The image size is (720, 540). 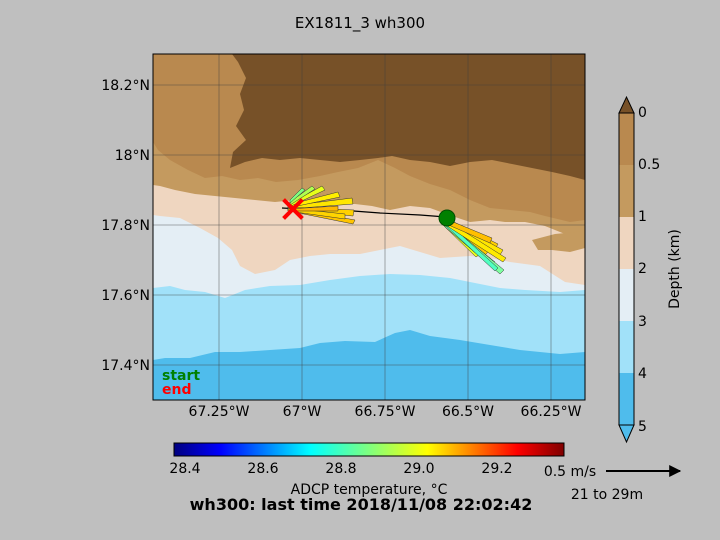 What do you see at coordinates (361, 504) in the screenshot?
I see `footer-last-time: wh300: last time 2018/11/08 22:02:42` at bounding box center [361, 504].